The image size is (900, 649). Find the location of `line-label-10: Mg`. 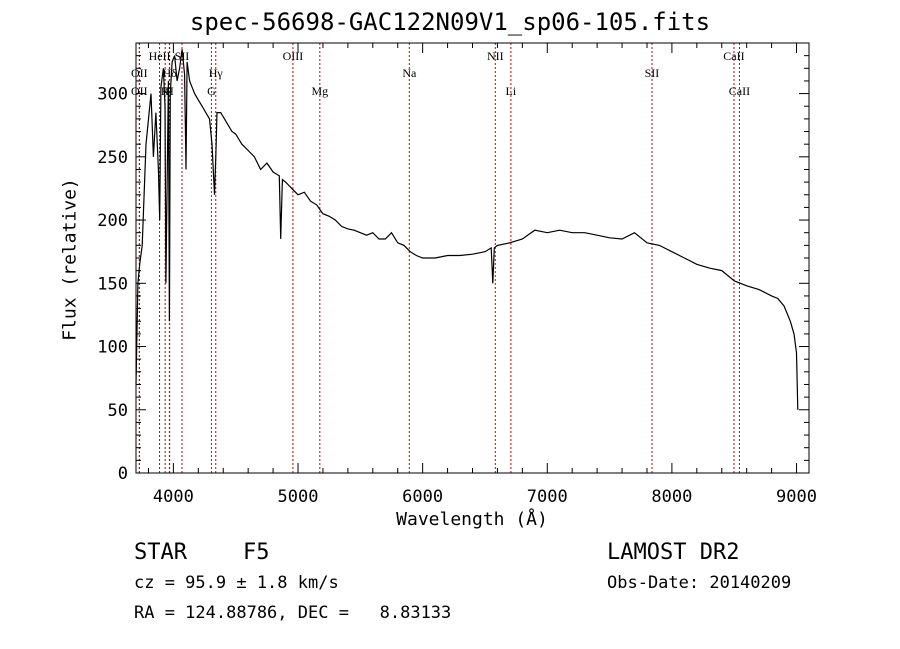

line-label-10: Mg is located at coordinates (319, 91).